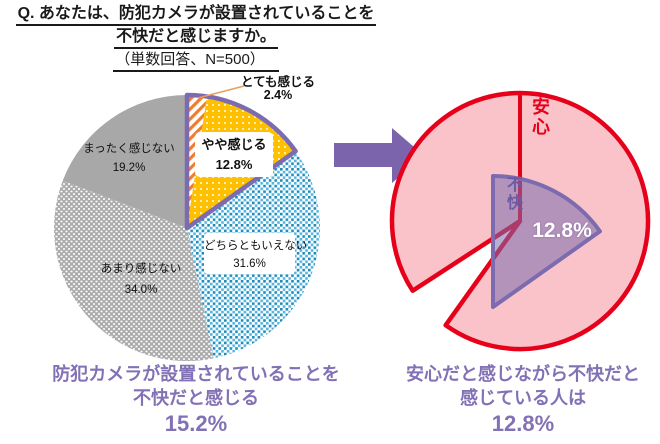 The image size is (660, 444). I want to click on caption-right-pct: 12.8%, so click(523, 423).